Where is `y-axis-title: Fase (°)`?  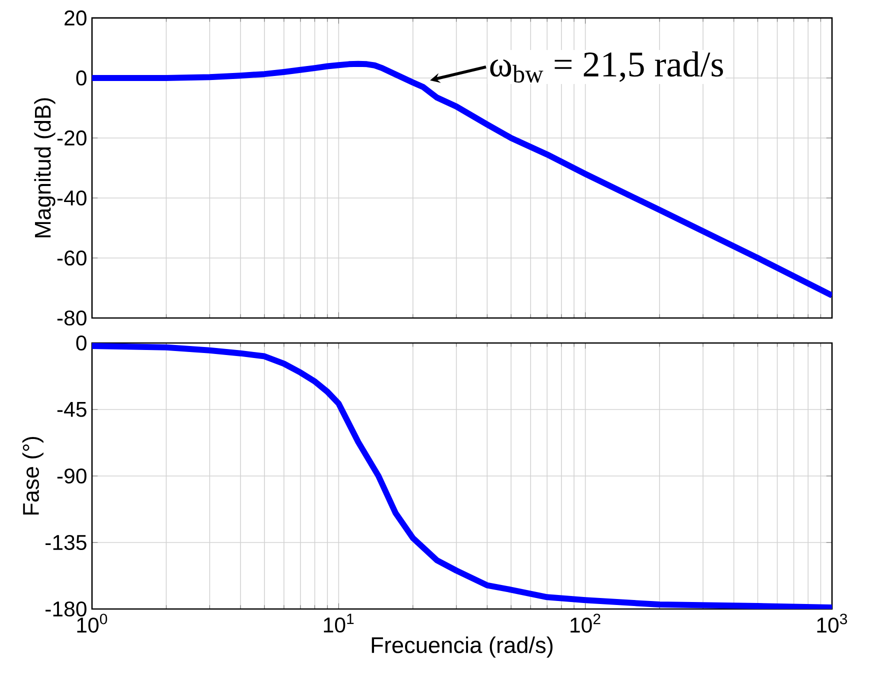 y-axis-title: Fase (°) is located at coordinates (33, 475).